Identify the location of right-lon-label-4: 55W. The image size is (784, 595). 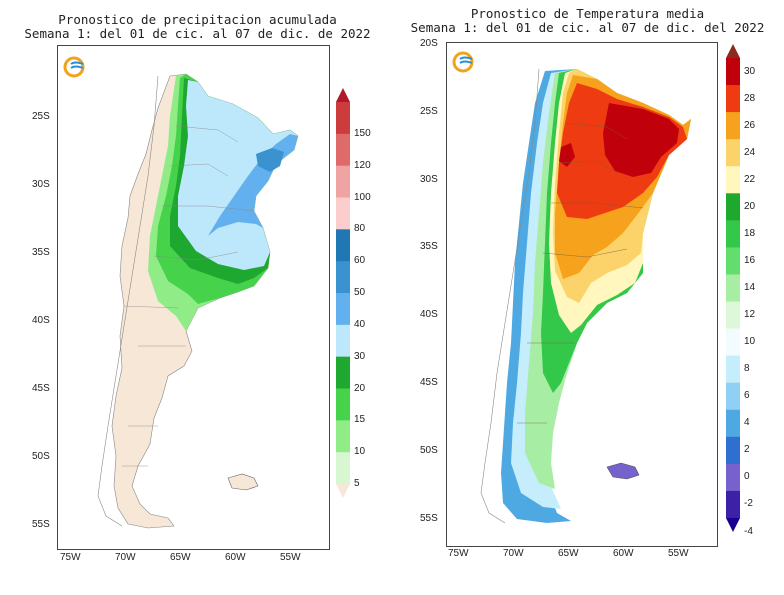
(678, 553).